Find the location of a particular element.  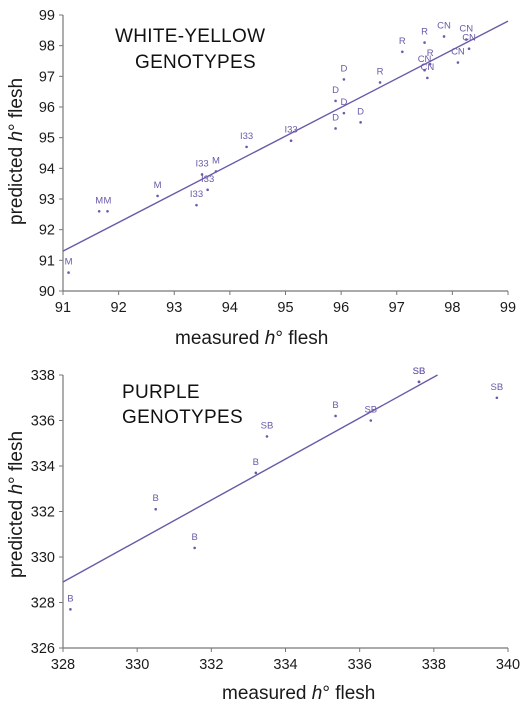

x-tick-label: 340 is located at coordinates (508, 665).